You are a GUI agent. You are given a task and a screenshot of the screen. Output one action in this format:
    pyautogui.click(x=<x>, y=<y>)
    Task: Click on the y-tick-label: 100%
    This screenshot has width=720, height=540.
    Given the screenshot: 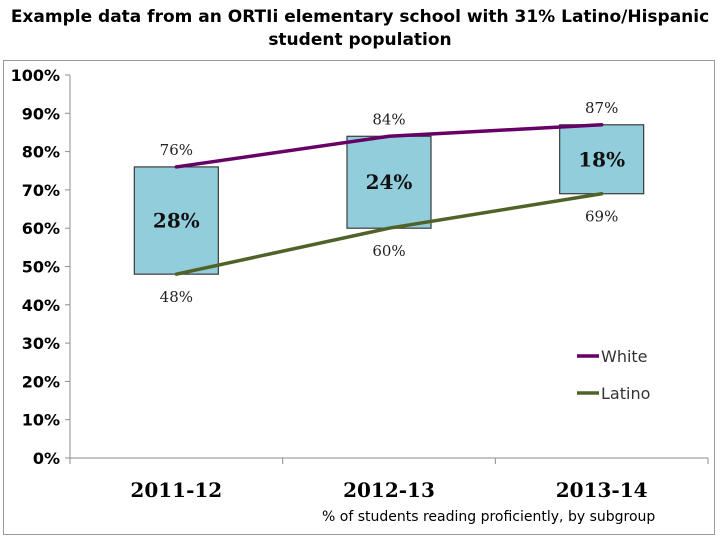 What is the action you would take?
    pyautogui.click(x=35, y=75)
    